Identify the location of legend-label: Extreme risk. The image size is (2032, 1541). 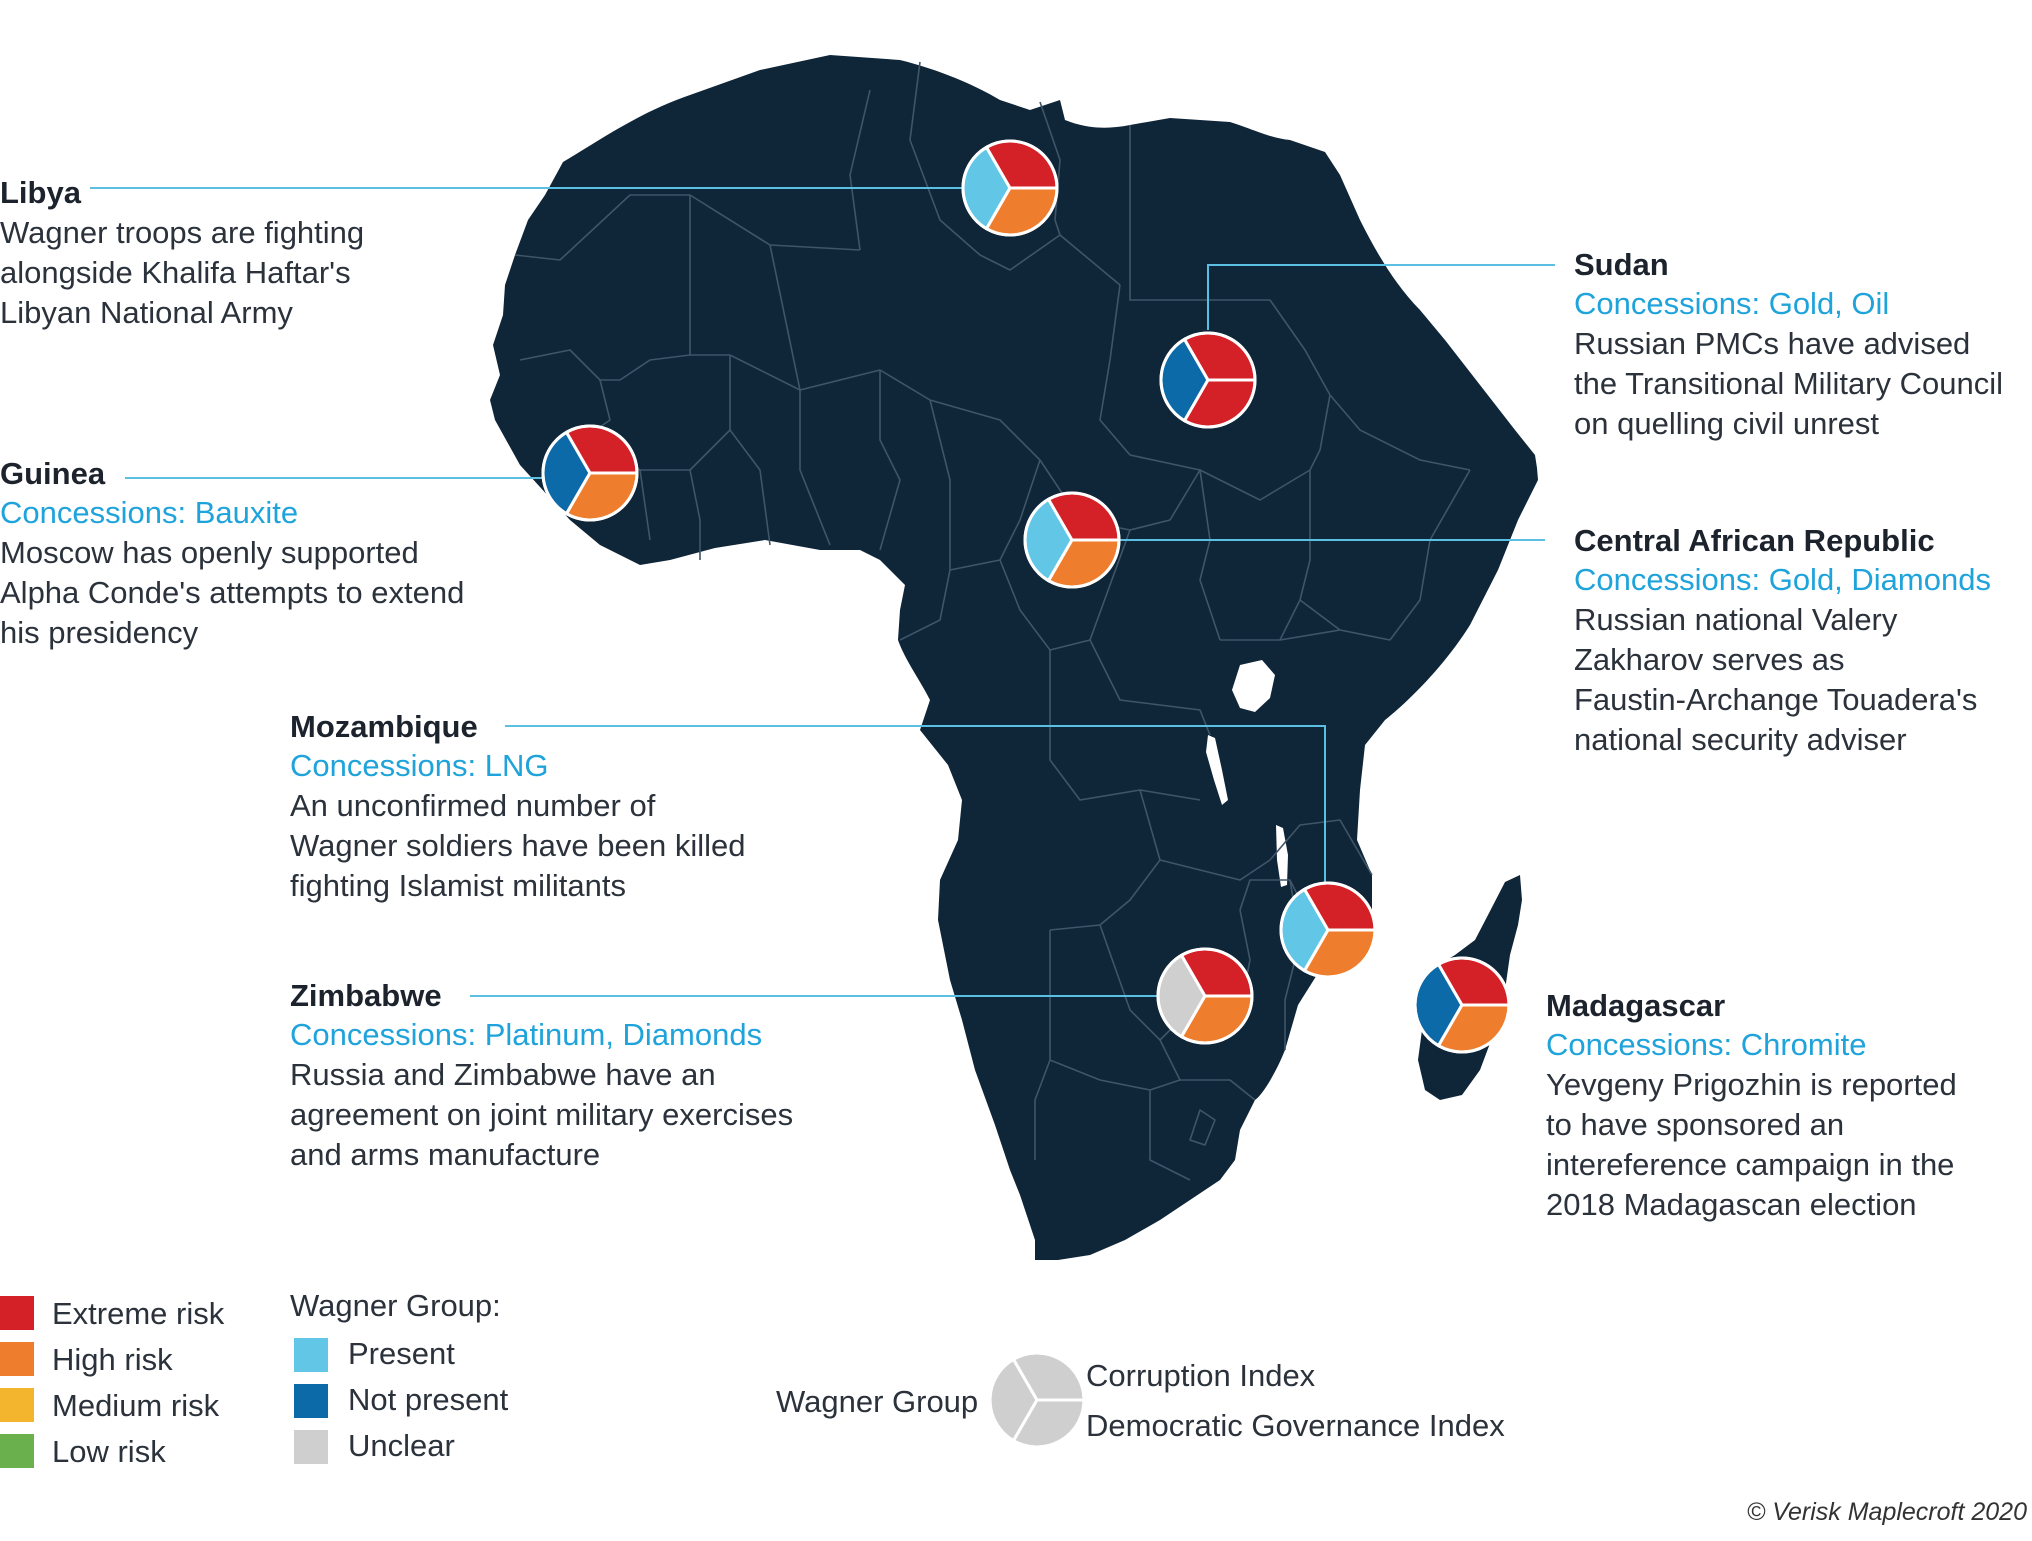
(138, 1313).